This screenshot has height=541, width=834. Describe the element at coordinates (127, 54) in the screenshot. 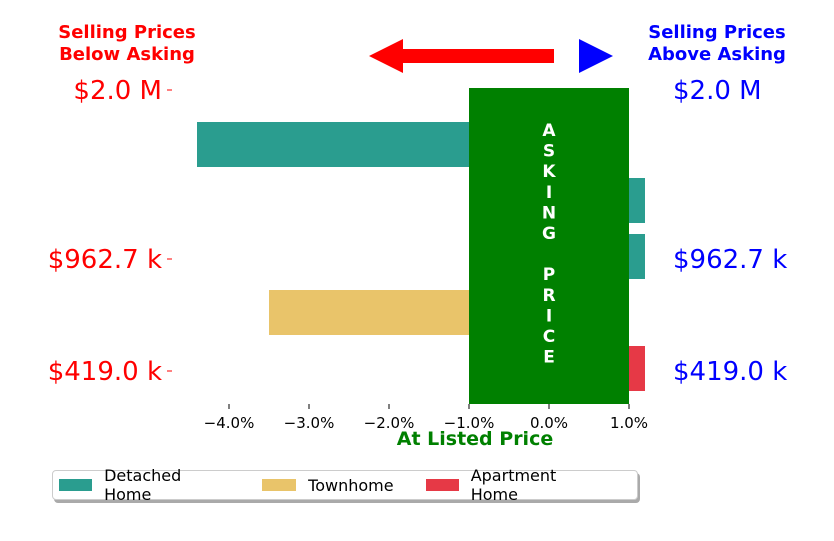

I see `left-title-line2: Below Asking` at that location.